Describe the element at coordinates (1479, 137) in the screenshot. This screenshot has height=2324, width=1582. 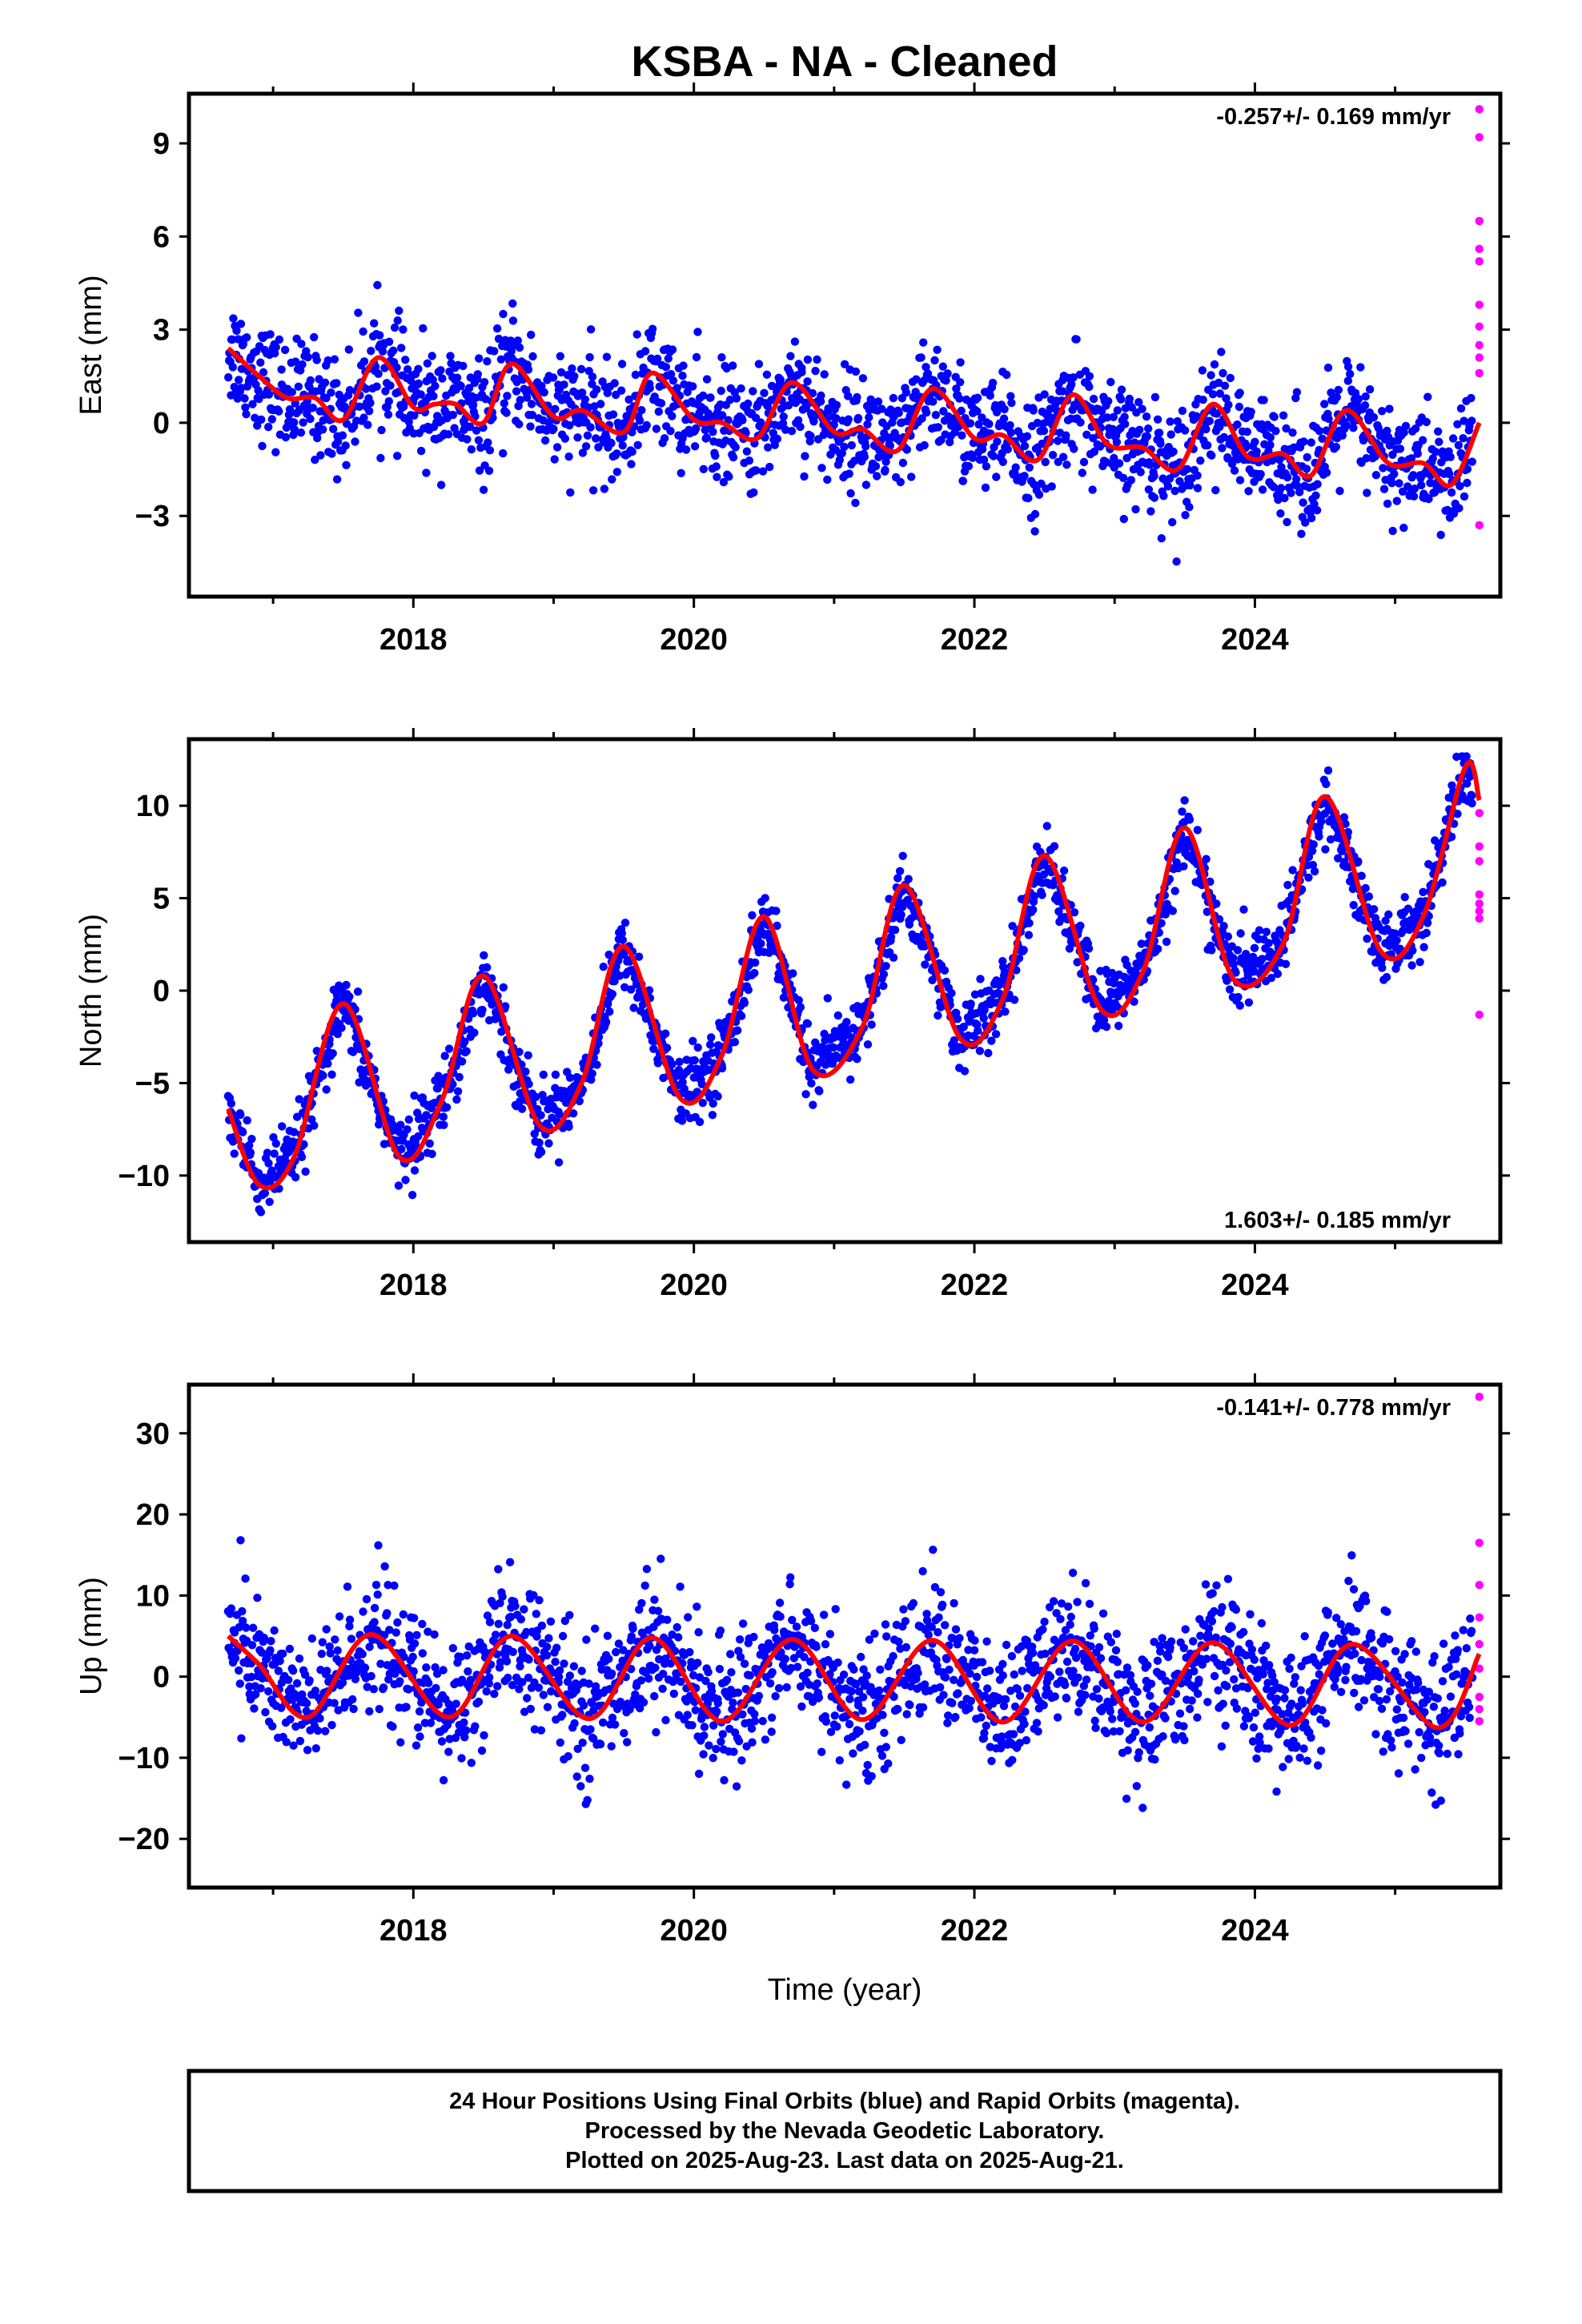
I see `rapid-orbit-point` at that location.